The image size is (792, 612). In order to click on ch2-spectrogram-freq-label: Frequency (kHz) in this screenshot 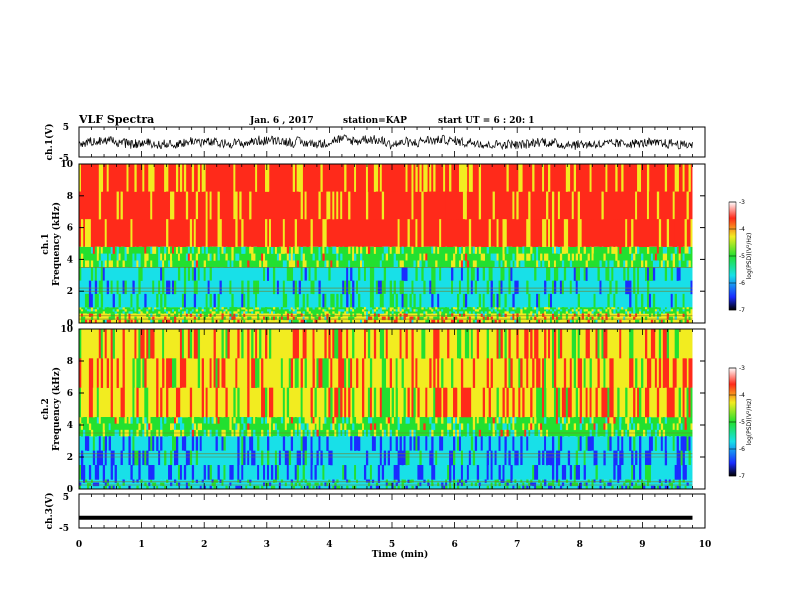, I will do `click(56, 409)`.